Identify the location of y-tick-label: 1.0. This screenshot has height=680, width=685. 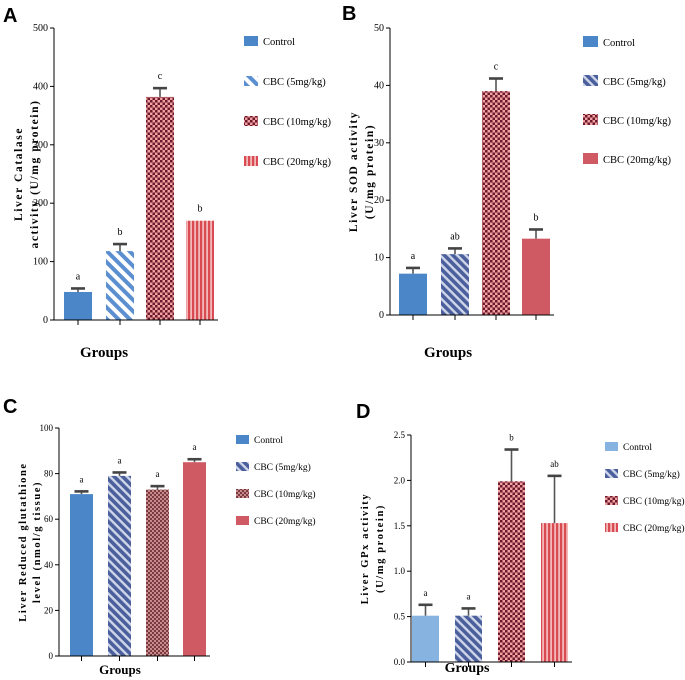
(400, 571).